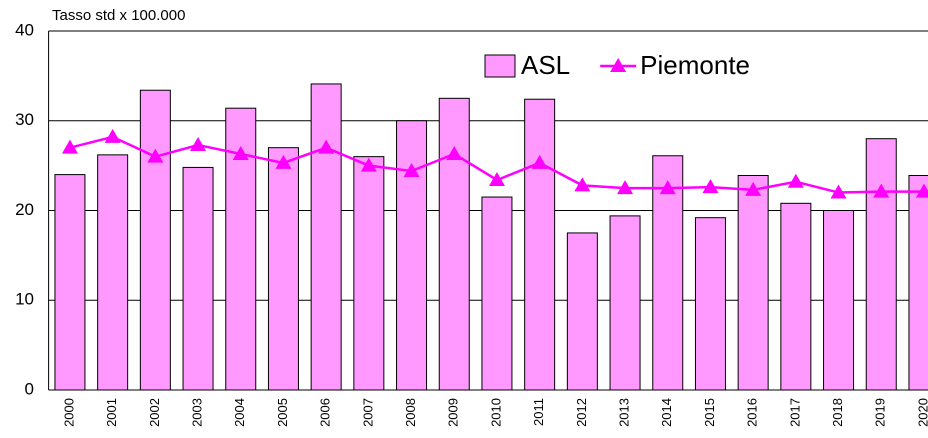  Describe the element at coordinates (68, 412) in the screenshot. I see `x-tick-label: 2000` at that location.